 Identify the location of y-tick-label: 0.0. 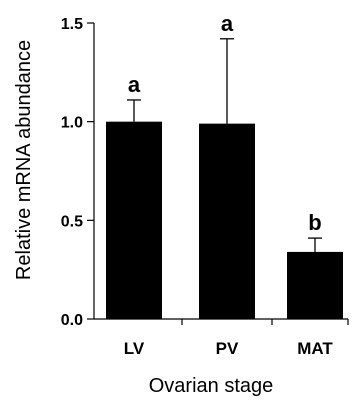
(72, 320).